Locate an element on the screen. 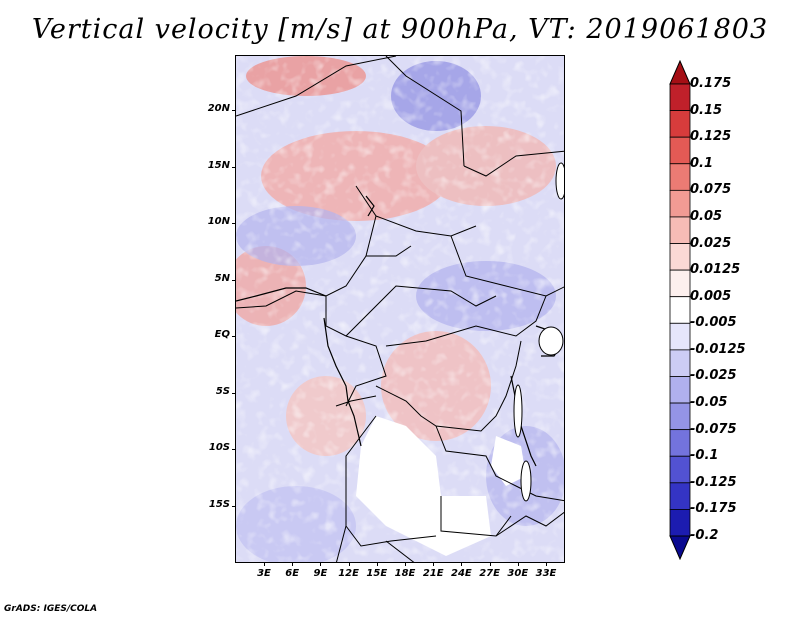  colorbar-label: 0.175 is located at coordinates (711, 83).